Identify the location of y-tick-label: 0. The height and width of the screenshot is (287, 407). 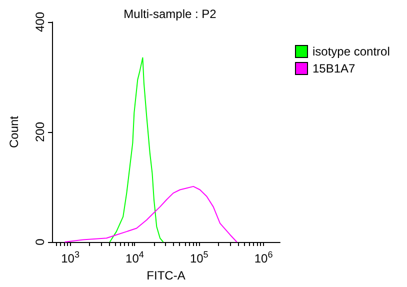
(40, 242).